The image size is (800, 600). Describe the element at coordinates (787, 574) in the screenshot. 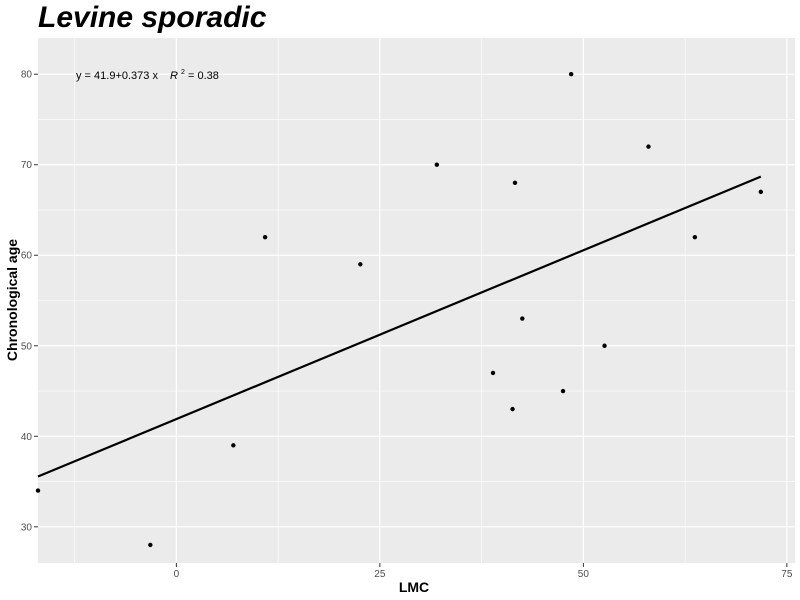

I see `x-tick-label: 75` at that location.